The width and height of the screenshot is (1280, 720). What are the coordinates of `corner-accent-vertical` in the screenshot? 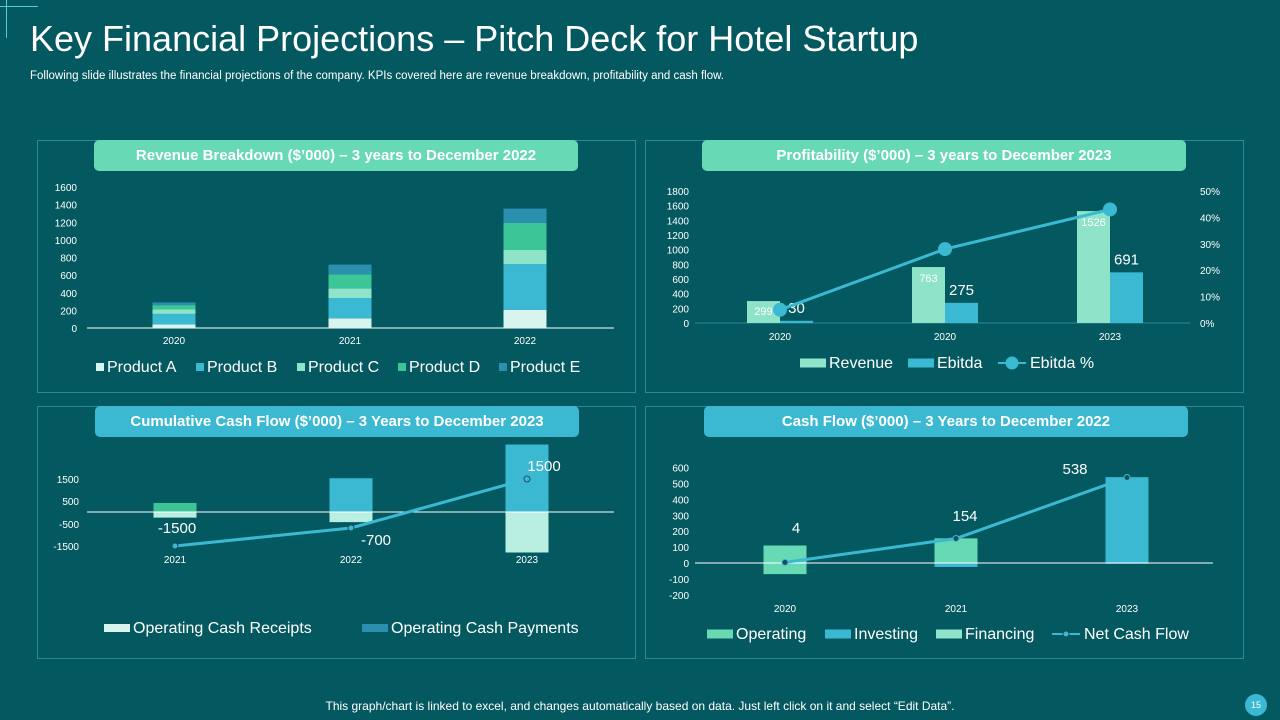 It's located at (6, 19).